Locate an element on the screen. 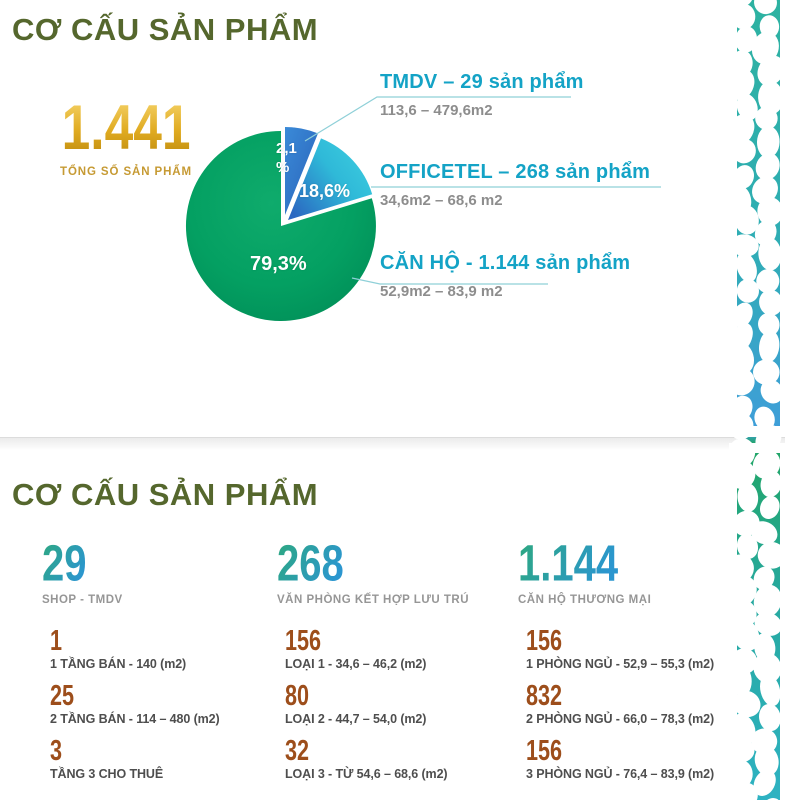 The width and height of the screenshot is (785, 800). detail-label: 2 TẦNG BÁN - 114 – 480 (m2) is located at coordinates (135, 719).